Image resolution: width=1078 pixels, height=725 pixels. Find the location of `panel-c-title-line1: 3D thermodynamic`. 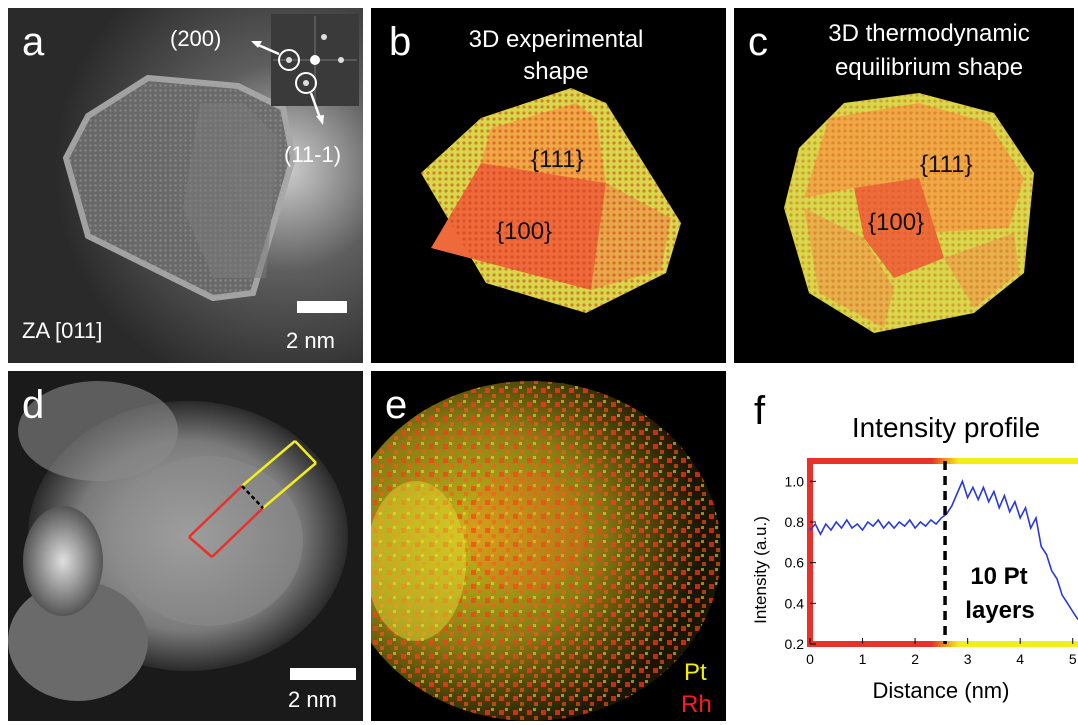

panel-c-title-line1: 3D thermodynamic is located at coordinates (929, 33).